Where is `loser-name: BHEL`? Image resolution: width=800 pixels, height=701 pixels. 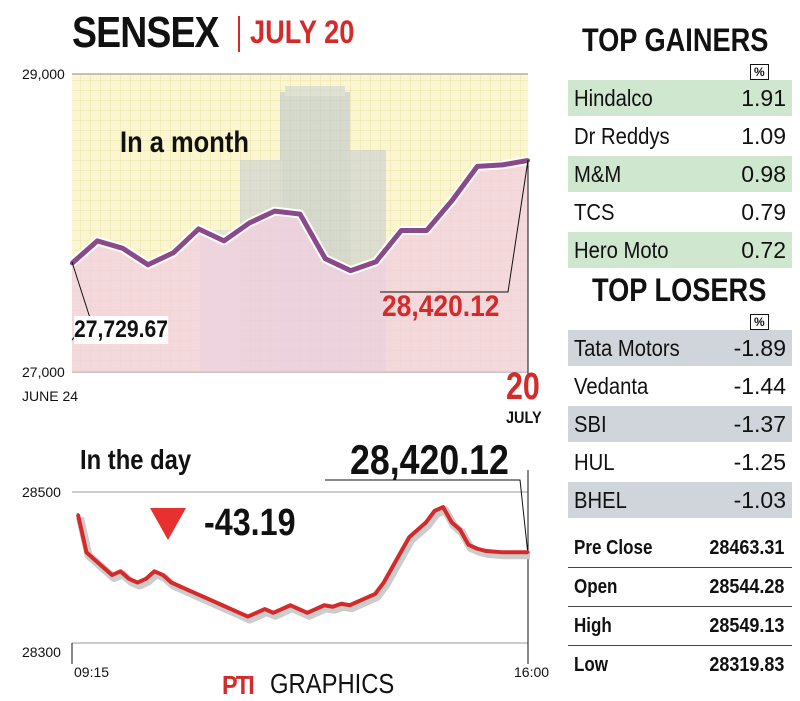
loser-name: BHEL is located at coordinates (600, 500).